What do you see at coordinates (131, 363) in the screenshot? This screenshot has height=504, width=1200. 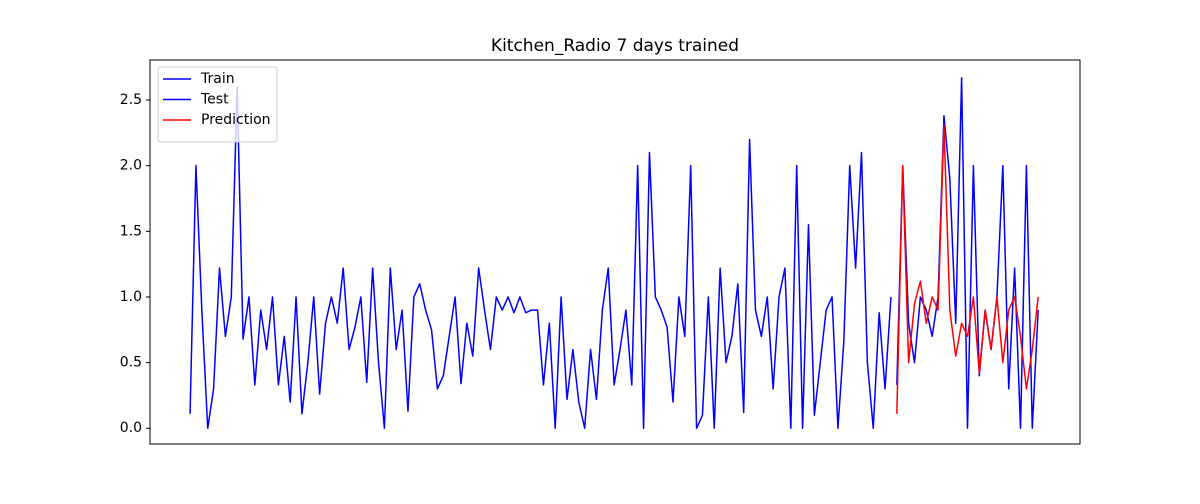 I see `y-tick-label: 0.5` at bounding box center [131, 363].